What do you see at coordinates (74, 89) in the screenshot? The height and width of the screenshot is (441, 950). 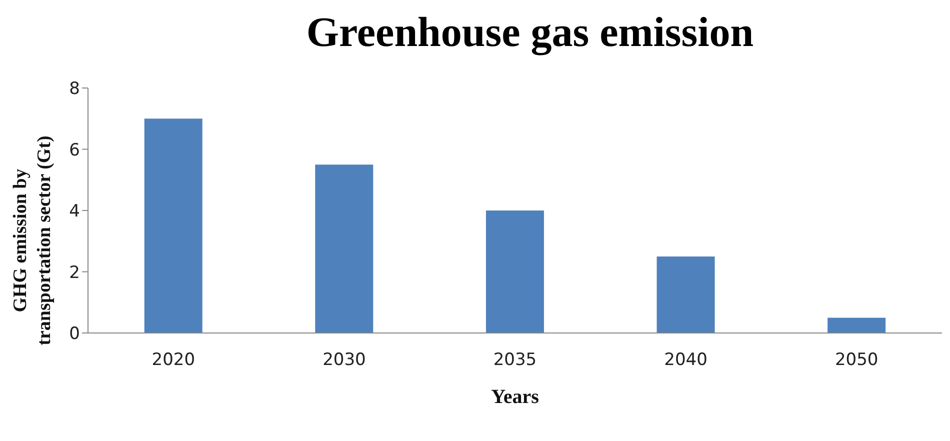 I see `y-tick-label: 8` at bounding box center [74, 89].